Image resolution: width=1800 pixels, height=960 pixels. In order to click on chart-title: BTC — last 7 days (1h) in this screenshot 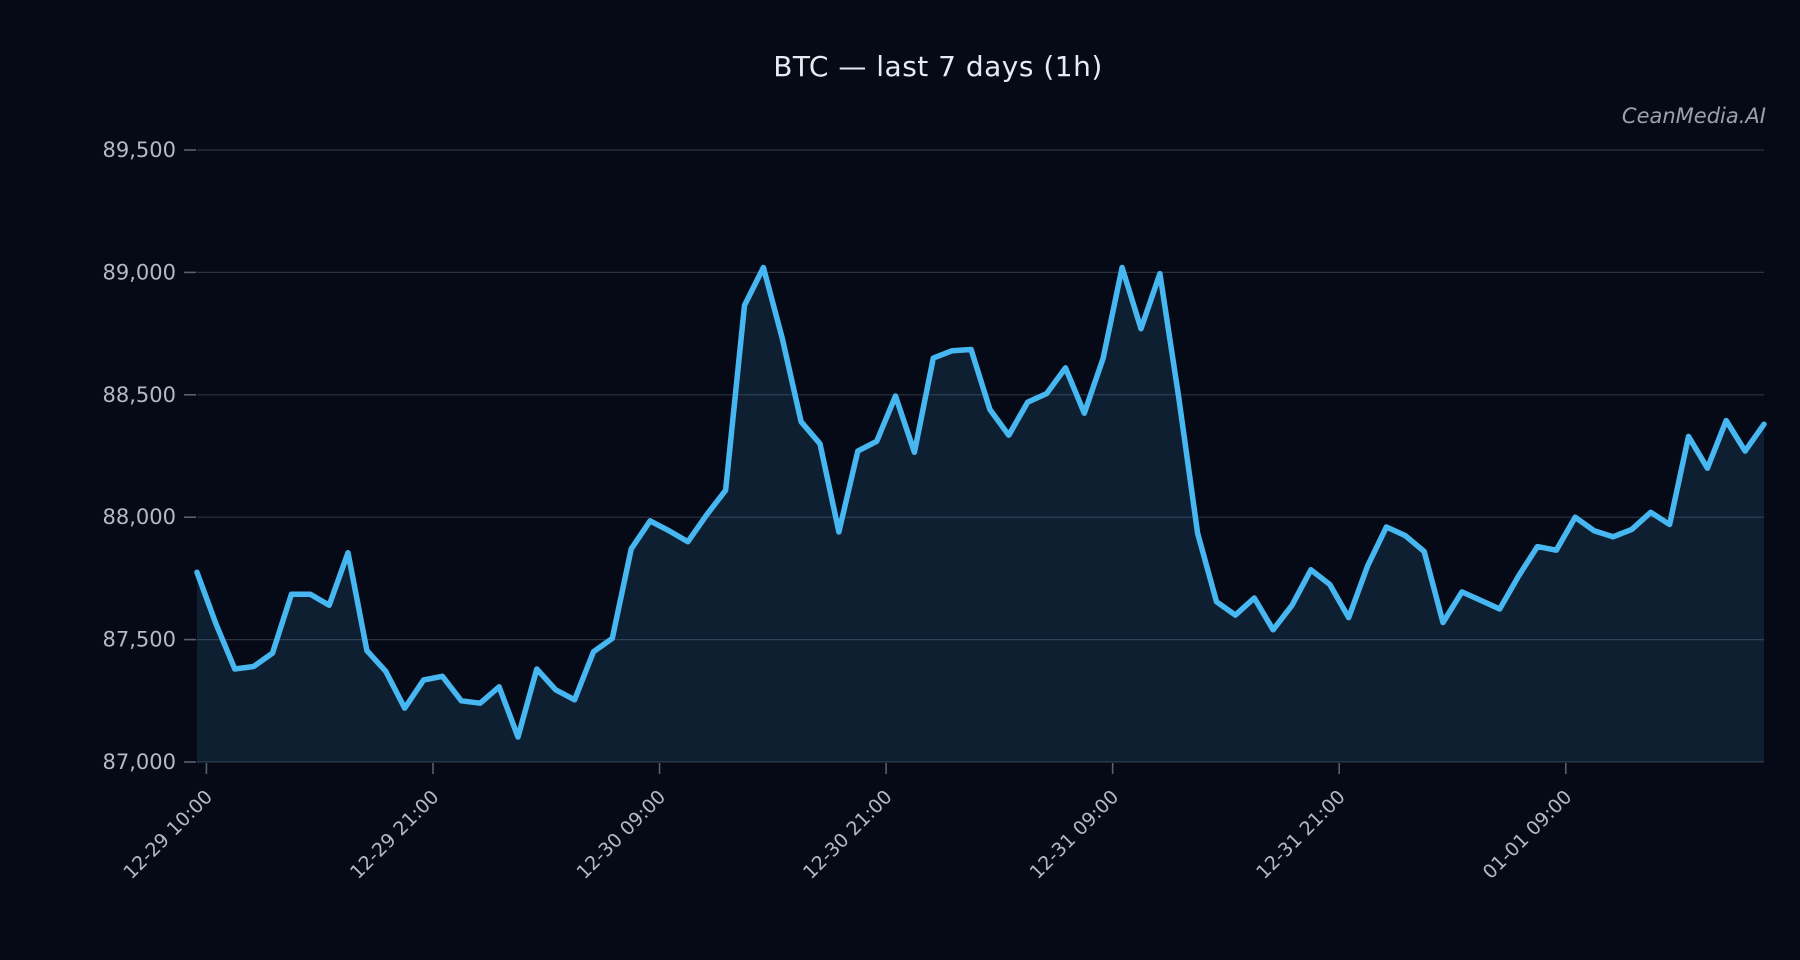, I will do `click(938, 66)`.